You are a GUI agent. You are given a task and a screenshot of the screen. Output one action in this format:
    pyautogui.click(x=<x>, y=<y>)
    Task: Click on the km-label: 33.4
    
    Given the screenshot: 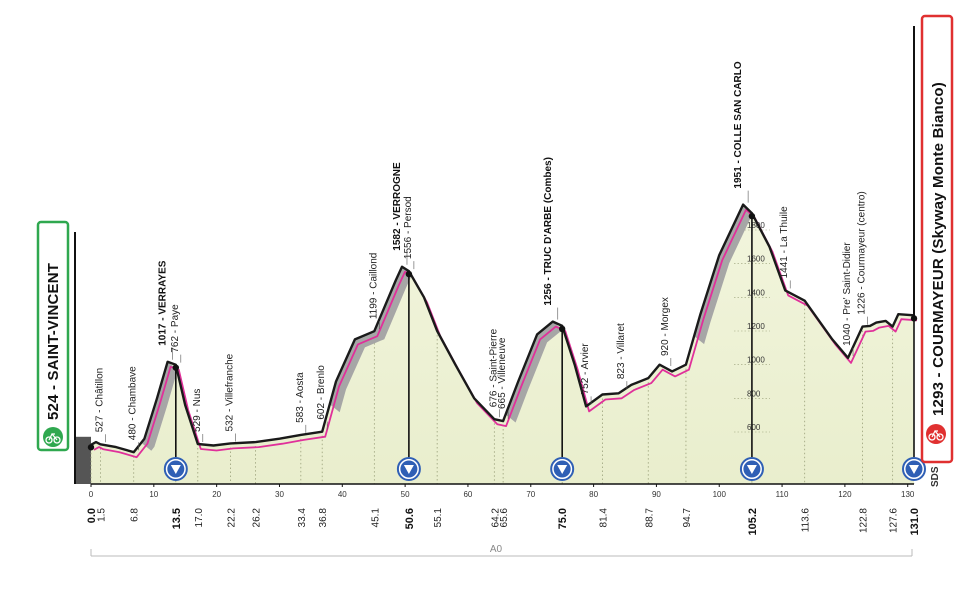 What is the action you would take?
    pyautogui.click(x=302, y=518)
    